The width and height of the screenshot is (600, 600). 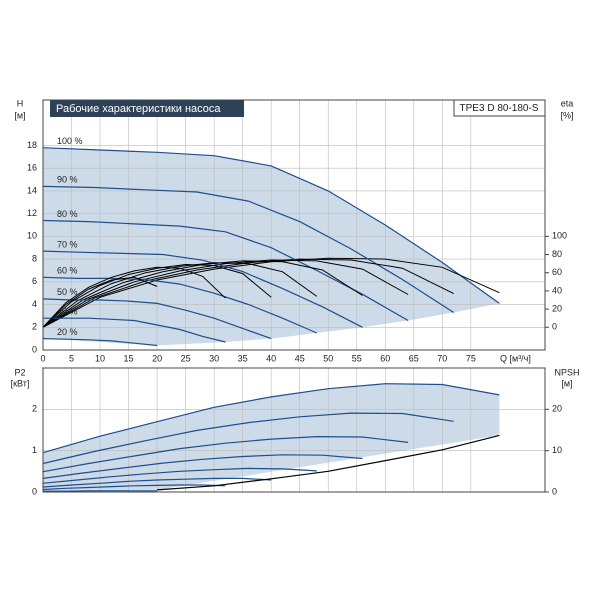 I want to click on tick-label: 60, so click(x=557, y=272).